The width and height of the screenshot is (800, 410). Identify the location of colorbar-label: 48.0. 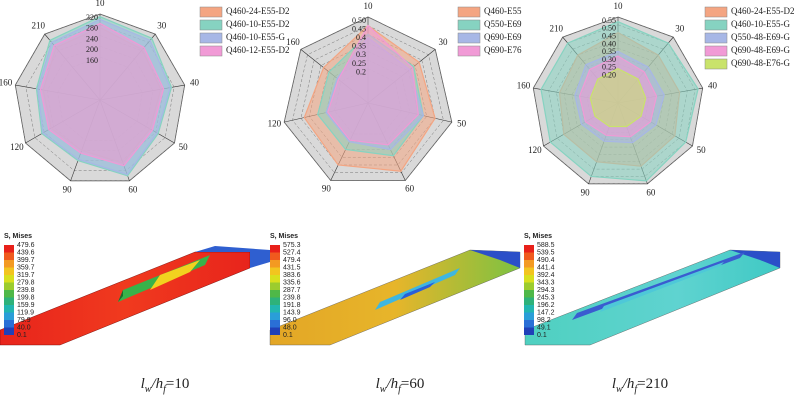
(290, 327).